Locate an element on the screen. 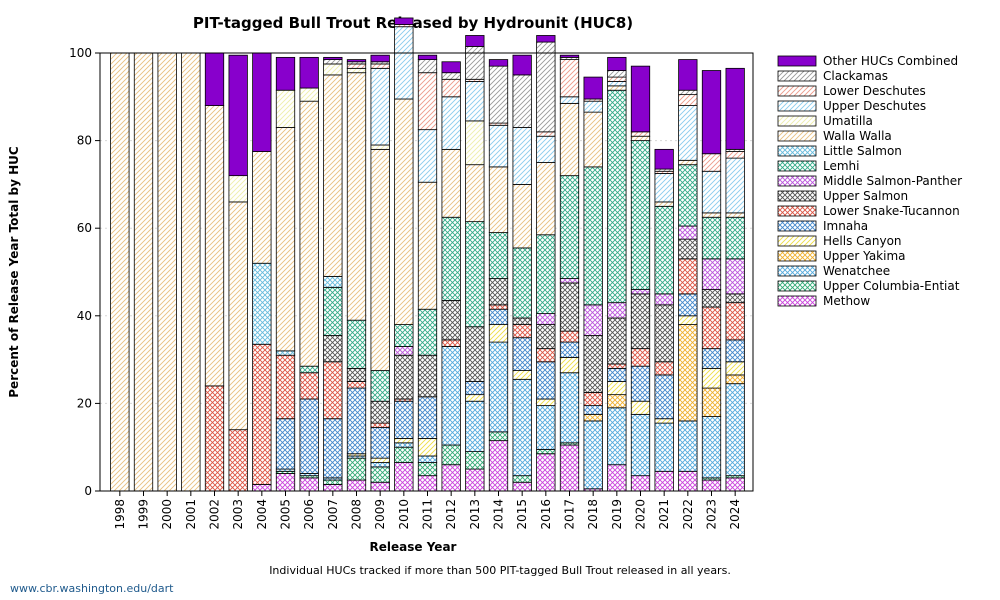 The width and height of the screenshot is (1000, 600). bar-segment-lower-deschutes-2016 is located at coordinates (546, 134).